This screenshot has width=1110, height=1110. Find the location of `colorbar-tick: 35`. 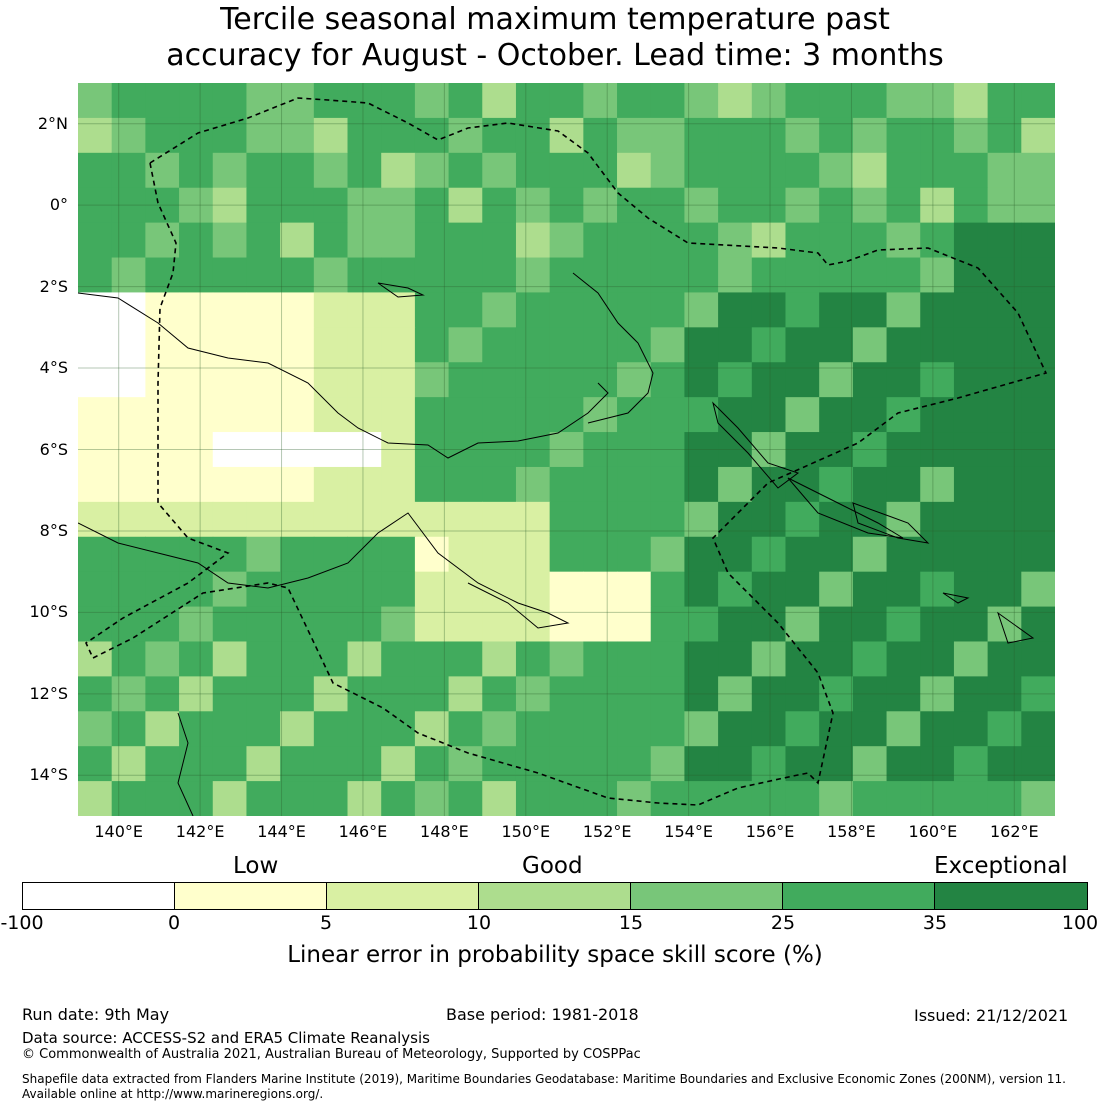

colorbar-tick: 35 is located at coordinates (935, 923).